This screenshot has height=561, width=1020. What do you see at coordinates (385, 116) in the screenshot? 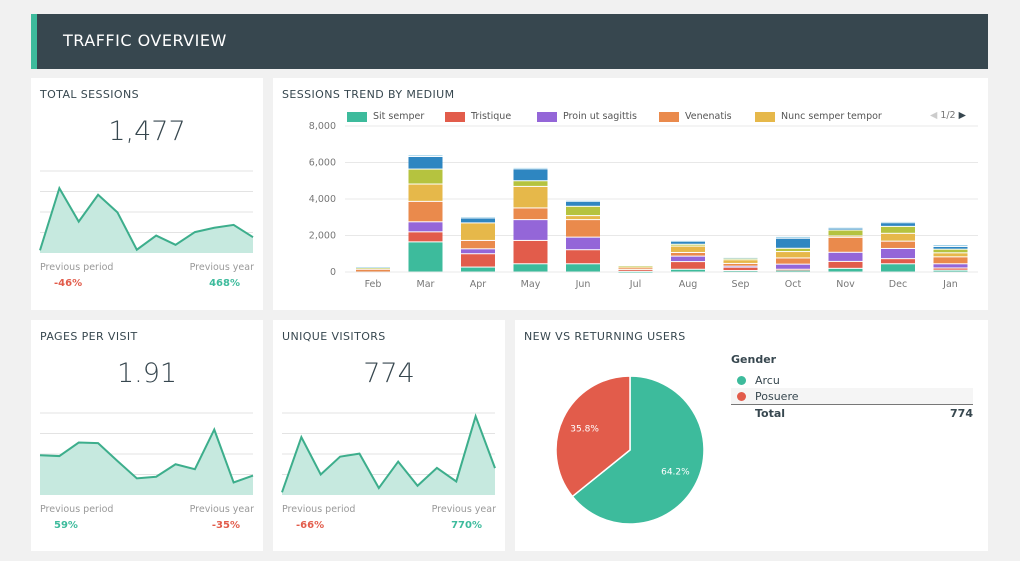
I see `legend-item: Sit semper` at bounding box center [385, 116].